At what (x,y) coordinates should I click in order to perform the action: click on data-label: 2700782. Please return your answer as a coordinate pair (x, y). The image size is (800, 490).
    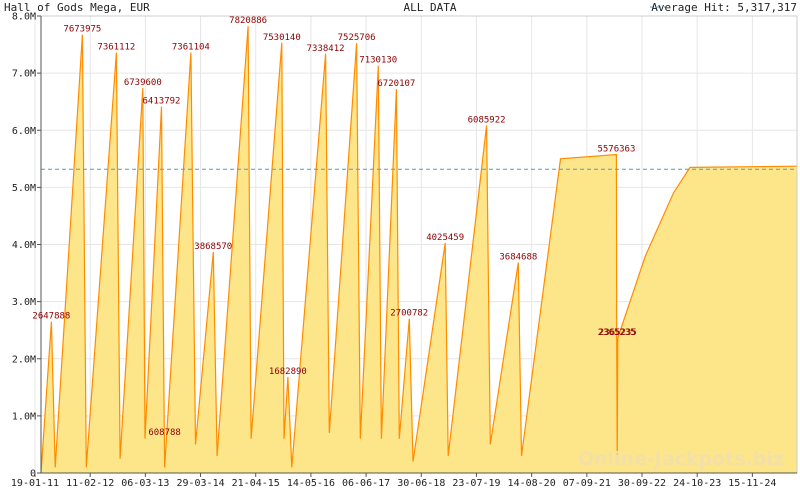
    Looking at the image, I should click on (409, 314).